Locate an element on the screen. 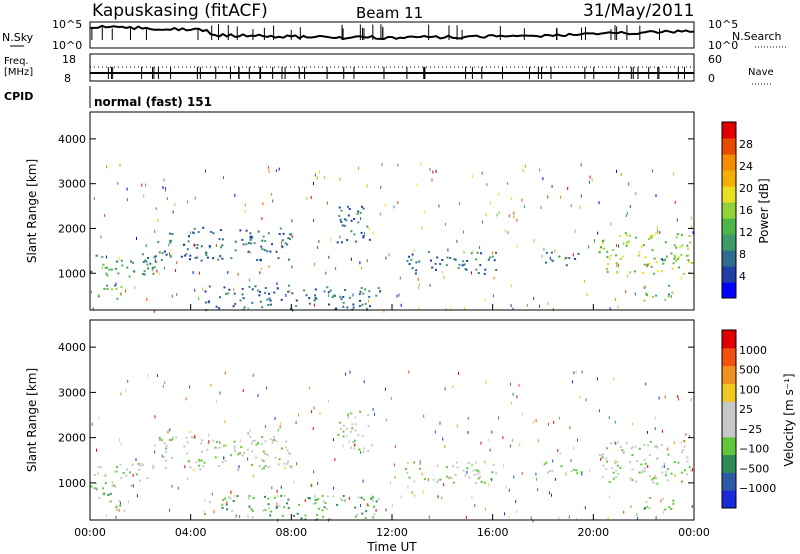 The image size is (800, 554). colorbar-tick-label: −25 is located at coordinates (750, 429).